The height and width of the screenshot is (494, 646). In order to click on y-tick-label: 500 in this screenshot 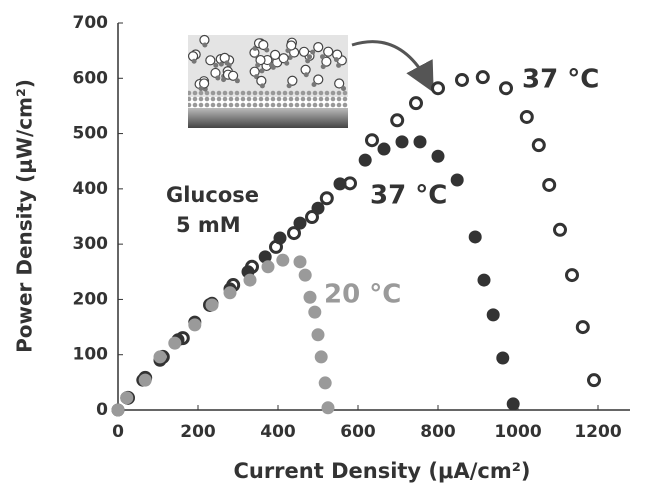, I will do `click(91, 134)`.